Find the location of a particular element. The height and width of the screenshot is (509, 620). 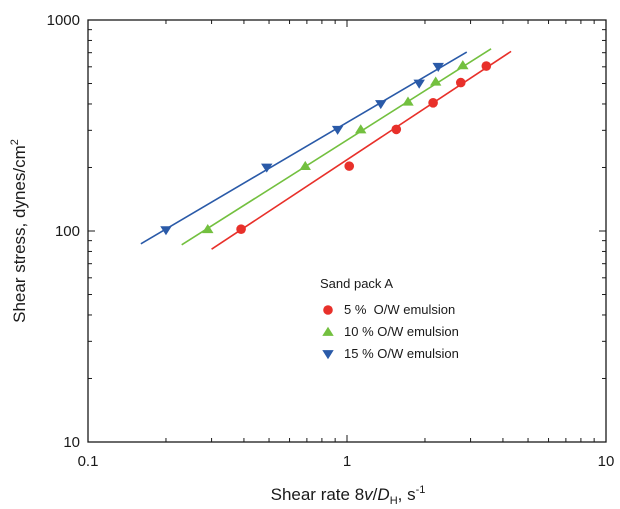

y-tick-label: 10 is located at coordinates (71, 442).